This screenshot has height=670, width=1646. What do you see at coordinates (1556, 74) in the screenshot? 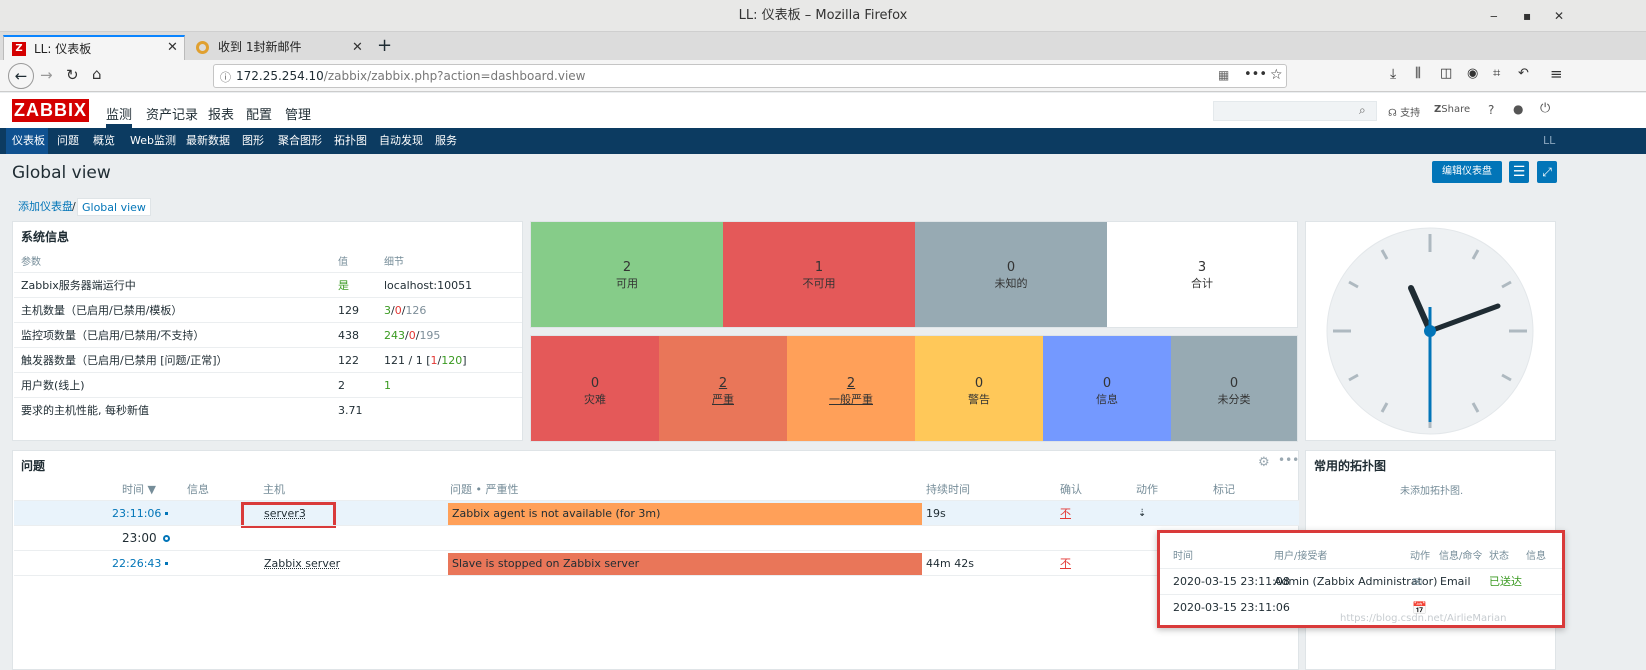
I see `menu-icon: ≡` at bounding box center [1556, 74].